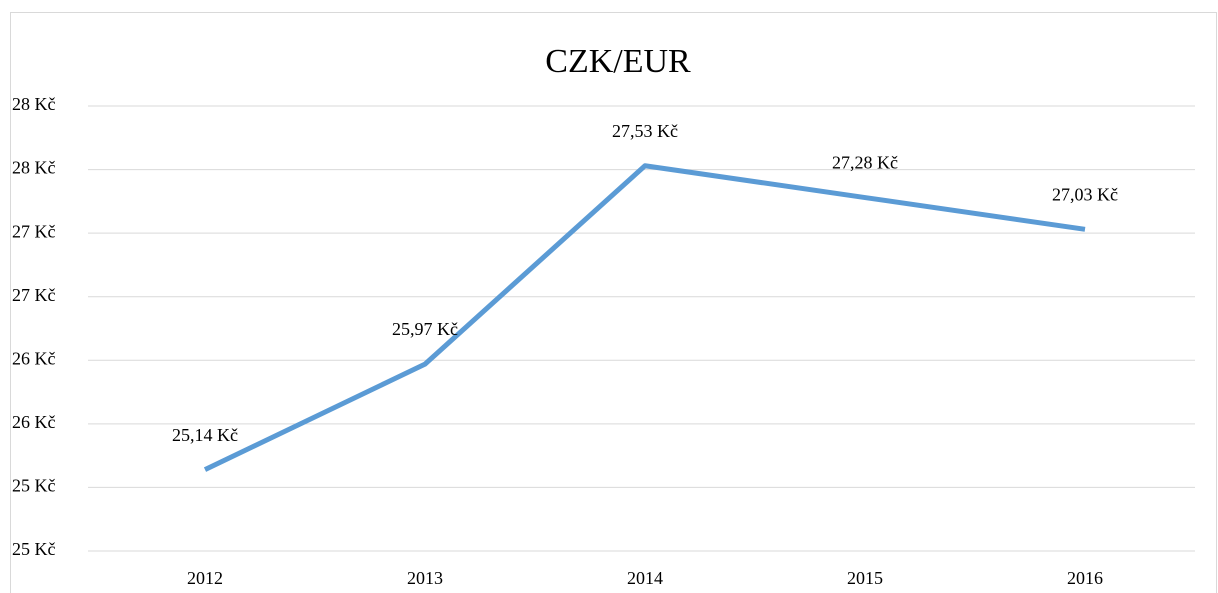  I want to click on x-tick-label: 2015, so click(865, 578).